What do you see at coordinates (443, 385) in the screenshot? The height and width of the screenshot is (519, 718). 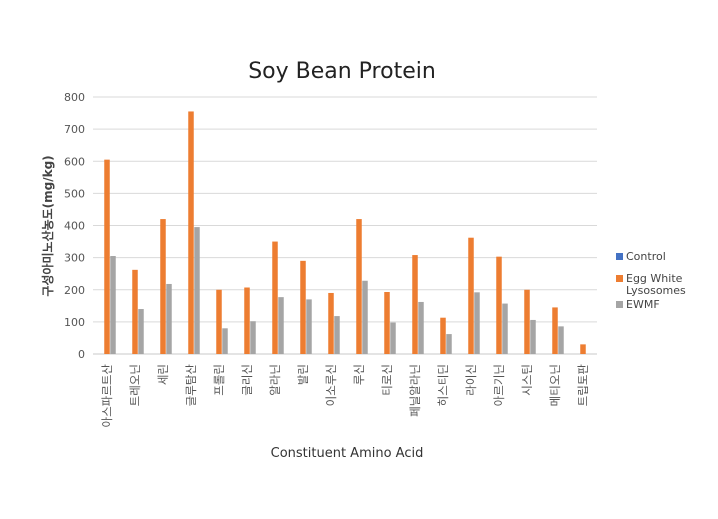 I see `x-category-label: 히스티딘` at bounding box center [443, 385].